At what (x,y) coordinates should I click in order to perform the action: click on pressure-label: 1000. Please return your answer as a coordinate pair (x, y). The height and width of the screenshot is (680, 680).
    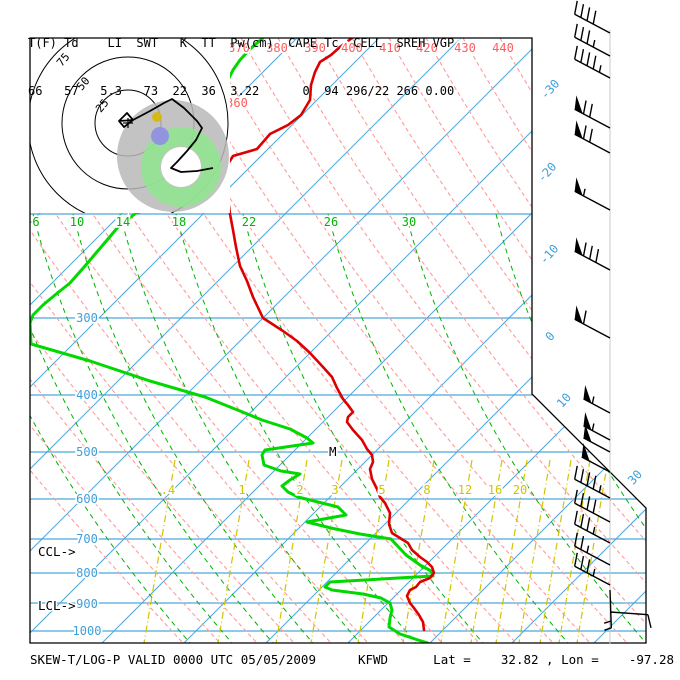
    Looking at the image, I should click on (87, 631).